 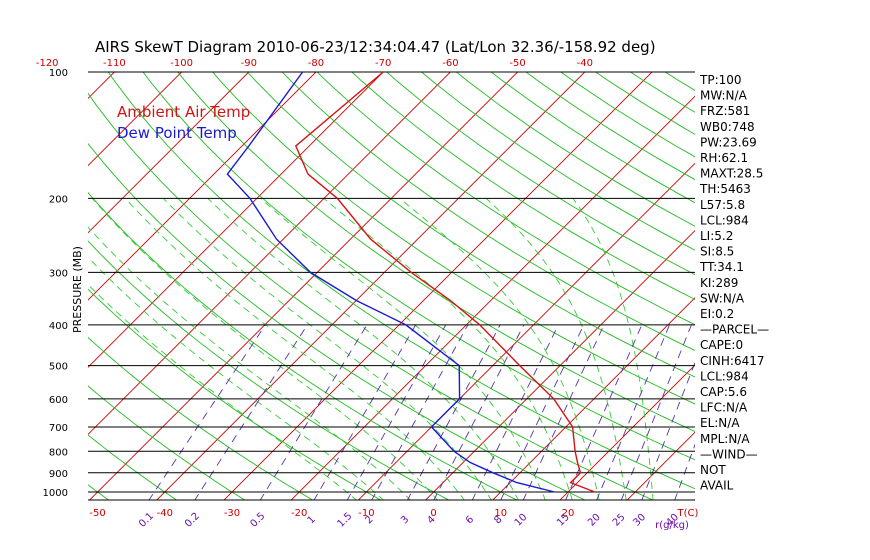 I want to click on pressure-tick-label: 600, so click(x=58, y=400).